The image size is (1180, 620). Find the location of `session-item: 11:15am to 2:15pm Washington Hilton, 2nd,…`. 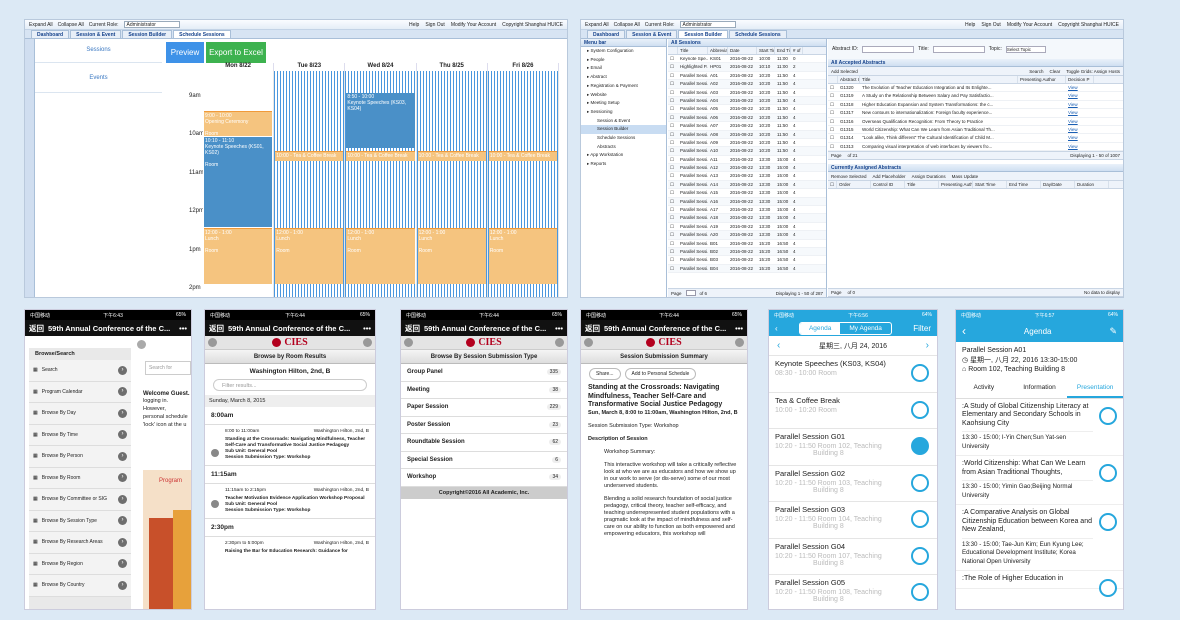

session-item: 11:15am to 2:15pm Washington Hilton, 2nd,… is located at coordinates (290, 501).